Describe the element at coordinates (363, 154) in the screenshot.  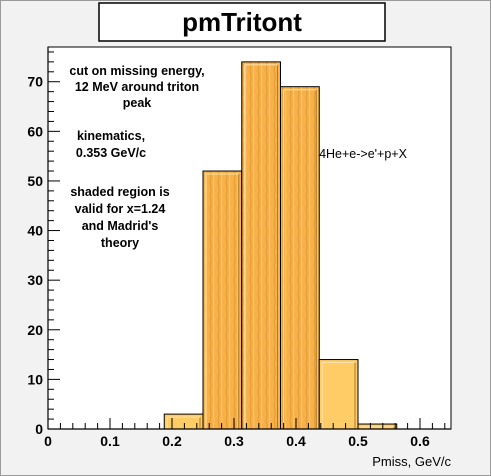
I see `reaction-text: 4He+e->e'+p+X` at that location.